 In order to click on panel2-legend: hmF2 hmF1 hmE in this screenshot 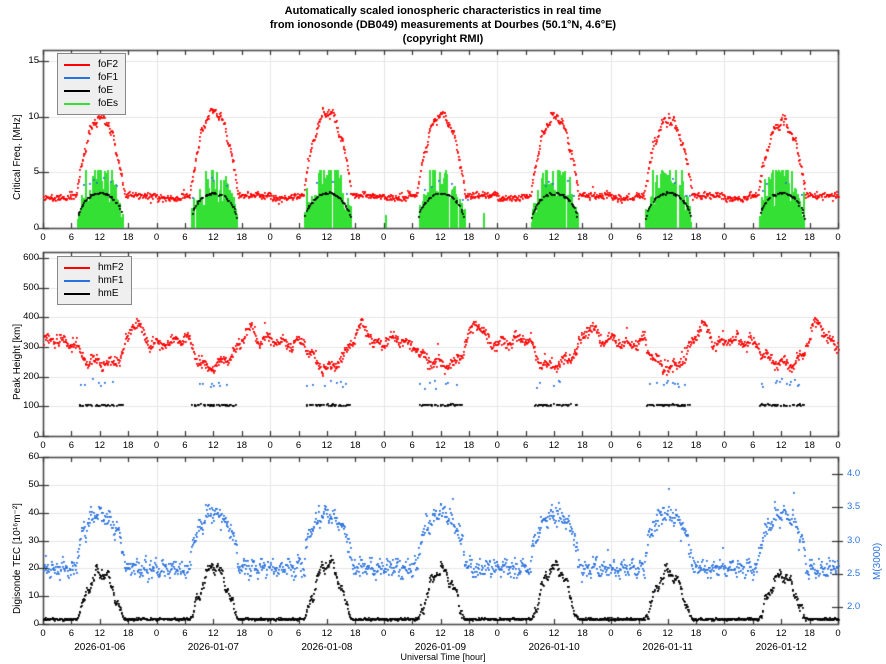, I will do `click(94, 280)`.